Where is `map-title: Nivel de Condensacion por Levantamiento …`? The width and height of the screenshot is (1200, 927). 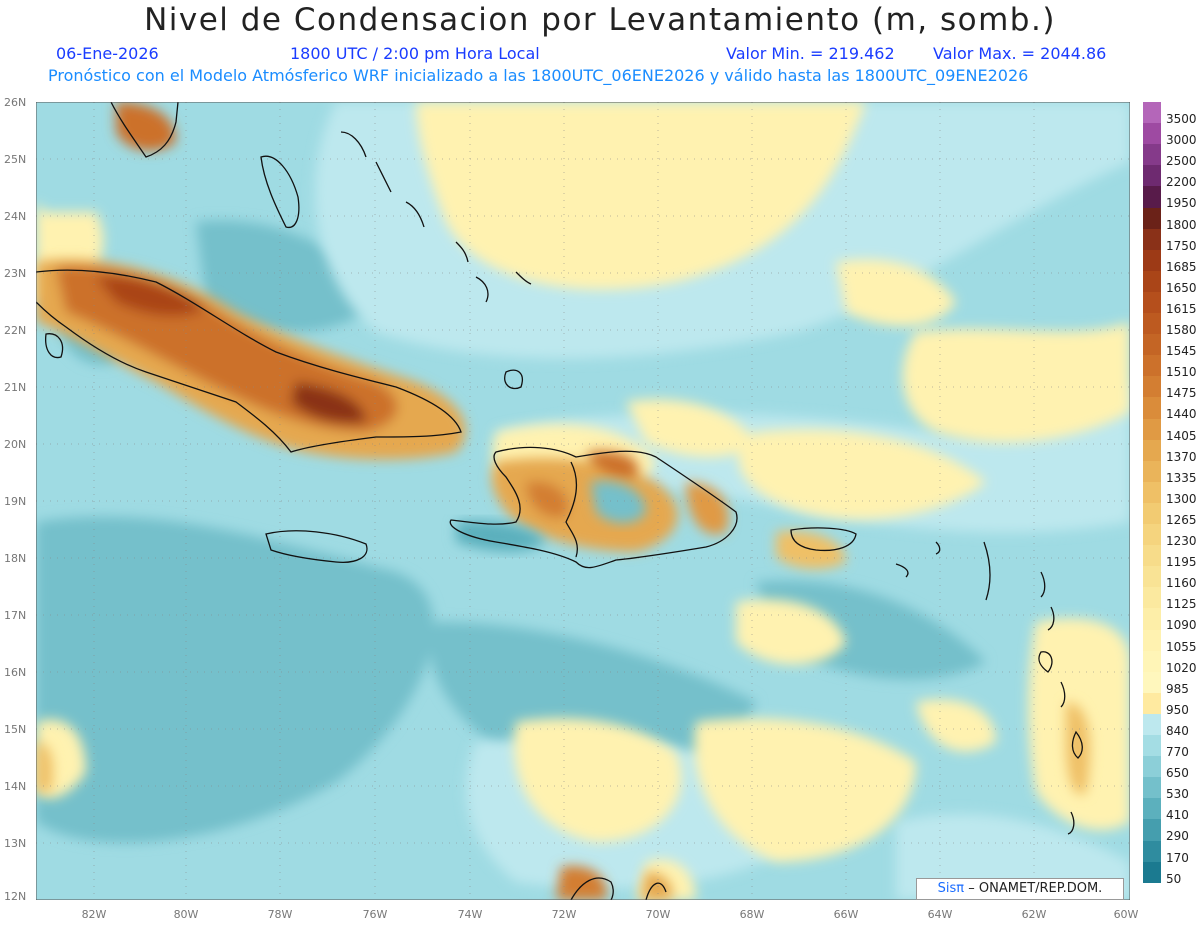 map-title: Nivel de Condensacion por Levantamiento … is located at coordinates (600, 20).